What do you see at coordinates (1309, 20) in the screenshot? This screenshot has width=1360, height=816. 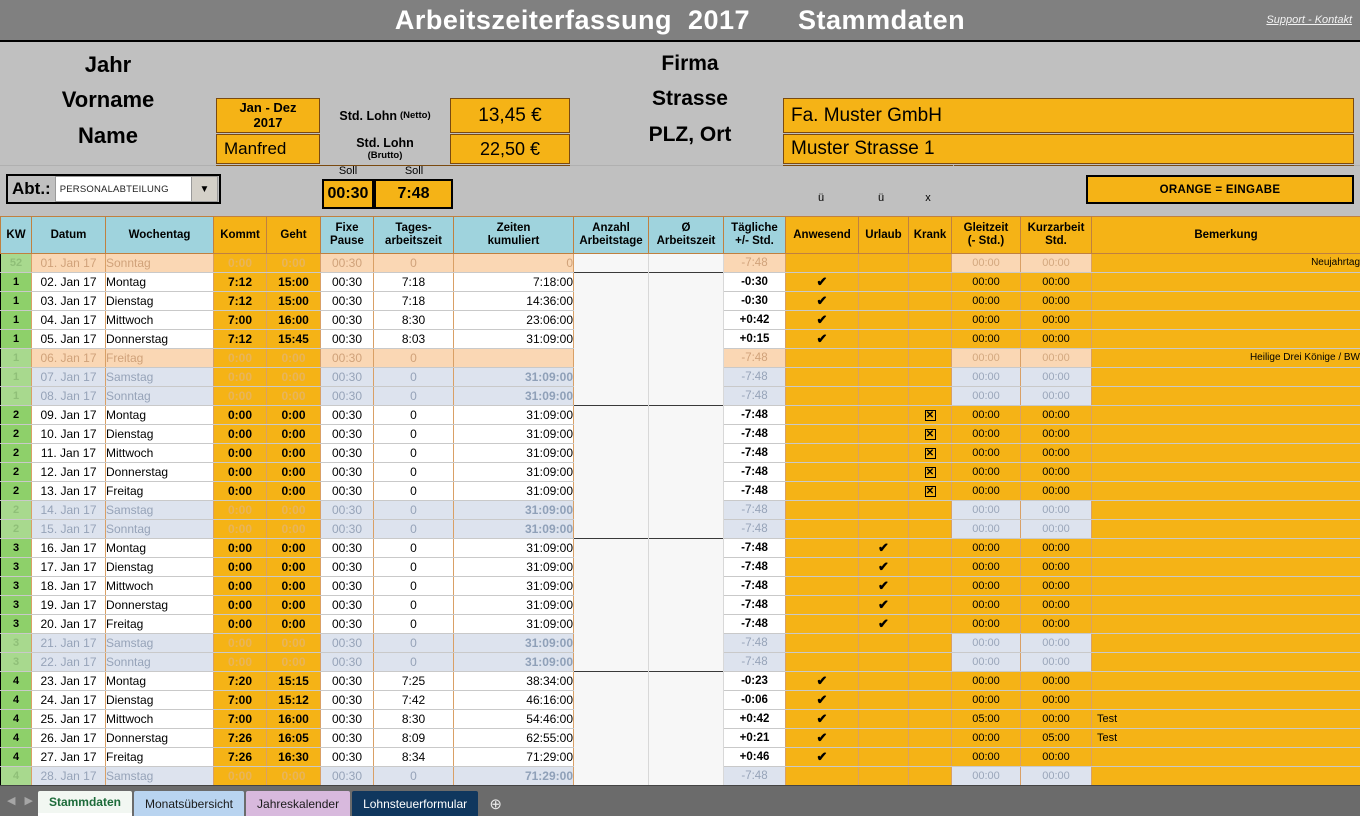 I see `support-kontakt-link: Support - Kontakt` at bounding box center [1309, 20].